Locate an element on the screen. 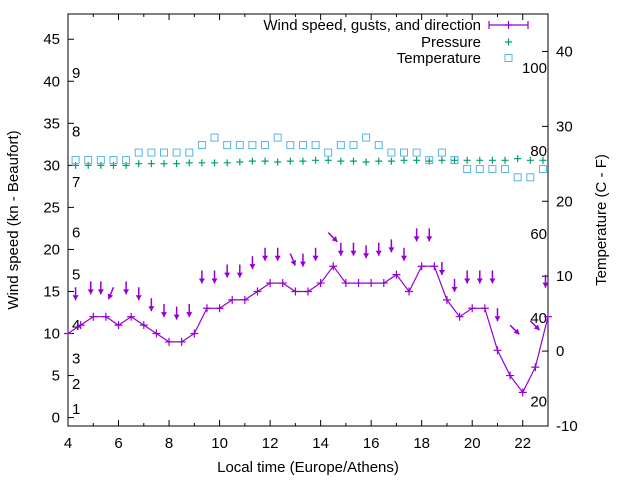 This screenshot has width=640, height=480. fahrenheit-label: 100 is located at coordinates (534, 68).